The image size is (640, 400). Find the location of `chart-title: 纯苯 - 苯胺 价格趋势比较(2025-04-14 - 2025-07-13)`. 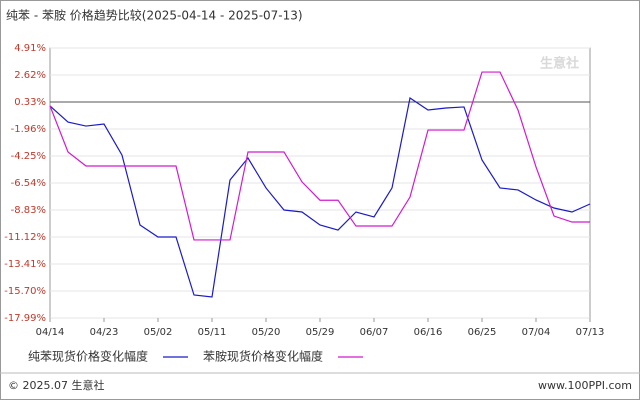

chart-title: 纯苯 - 苯胺 价格趋势比较(2025-04-14 - 2025-07-13) is located at coordinates (154, 15).